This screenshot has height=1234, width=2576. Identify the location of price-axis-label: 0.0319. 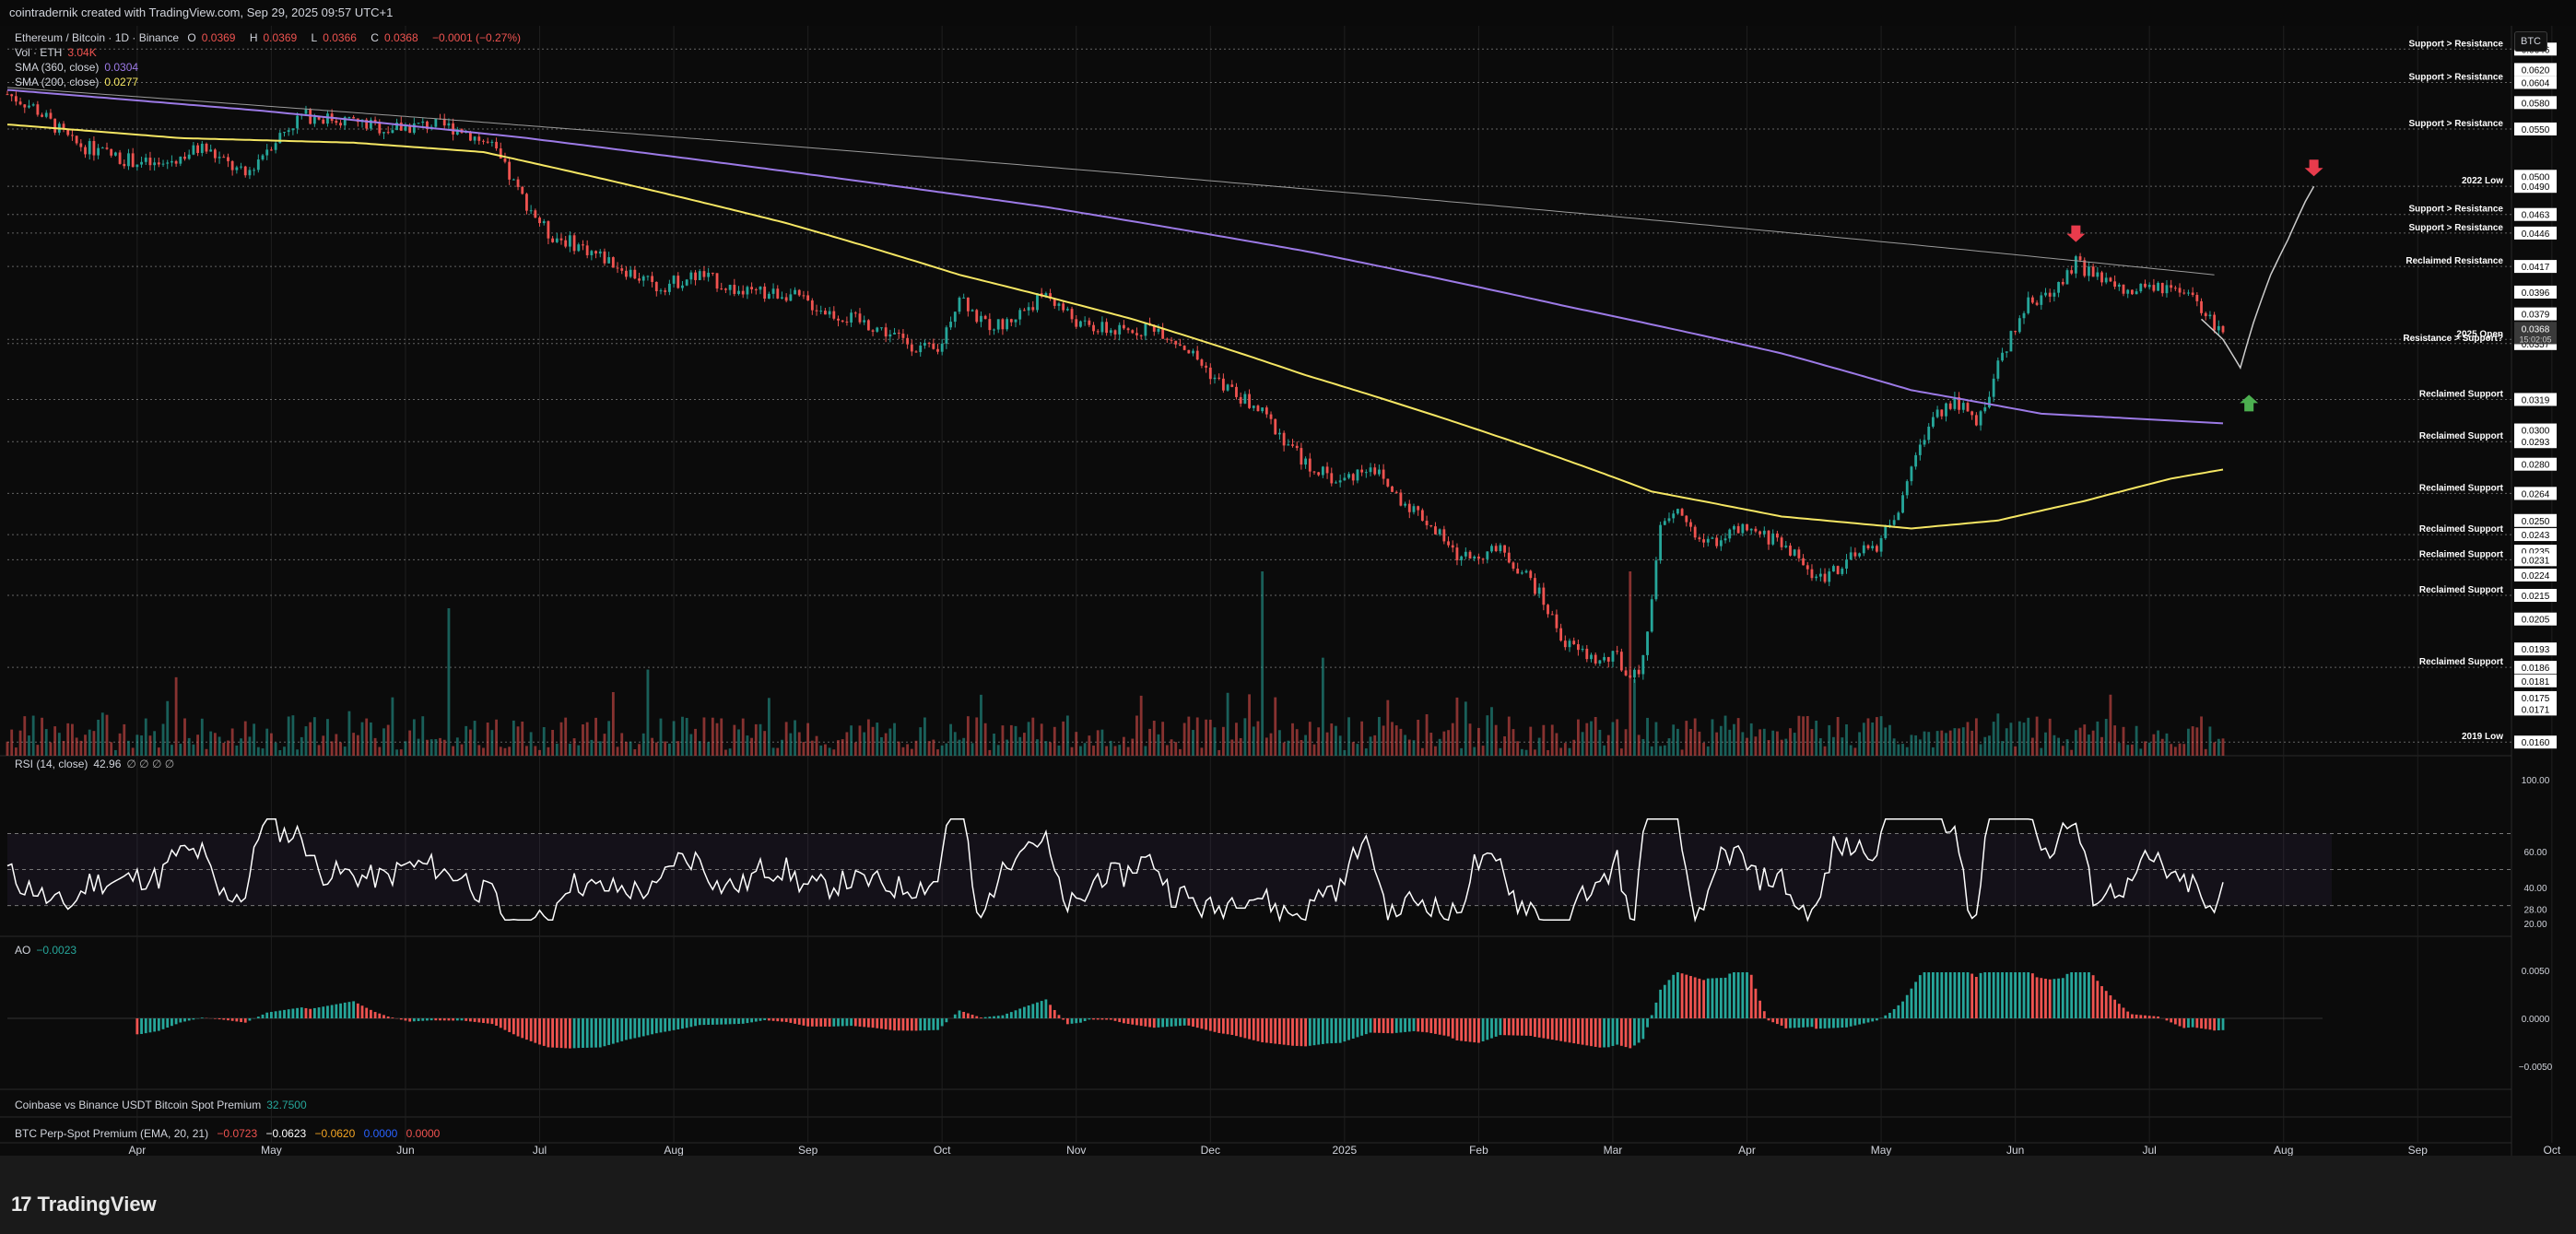
(2536, 400).